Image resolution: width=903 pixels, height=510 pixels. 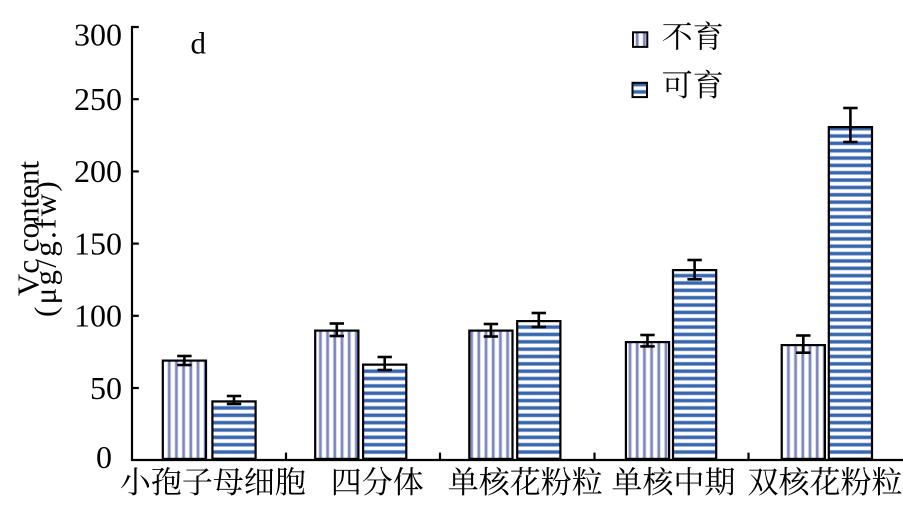 I want to click on svg-text: 100, so click(x=98, y=316).